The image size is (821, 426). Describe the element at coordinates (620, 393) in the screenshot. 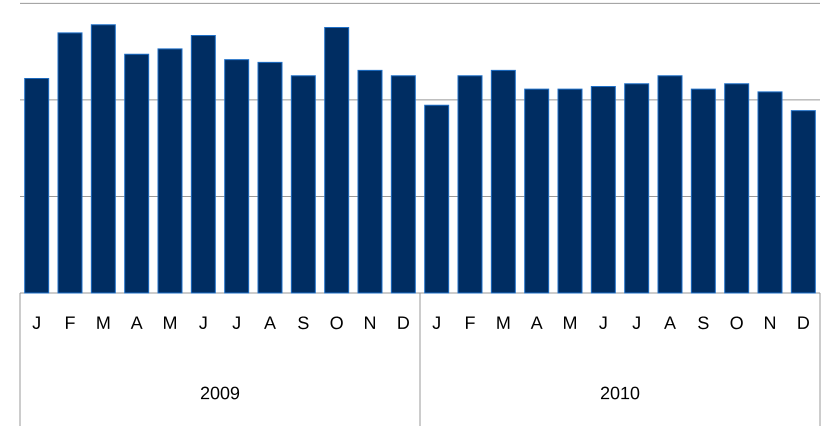

I see `text: 2010` at that location.